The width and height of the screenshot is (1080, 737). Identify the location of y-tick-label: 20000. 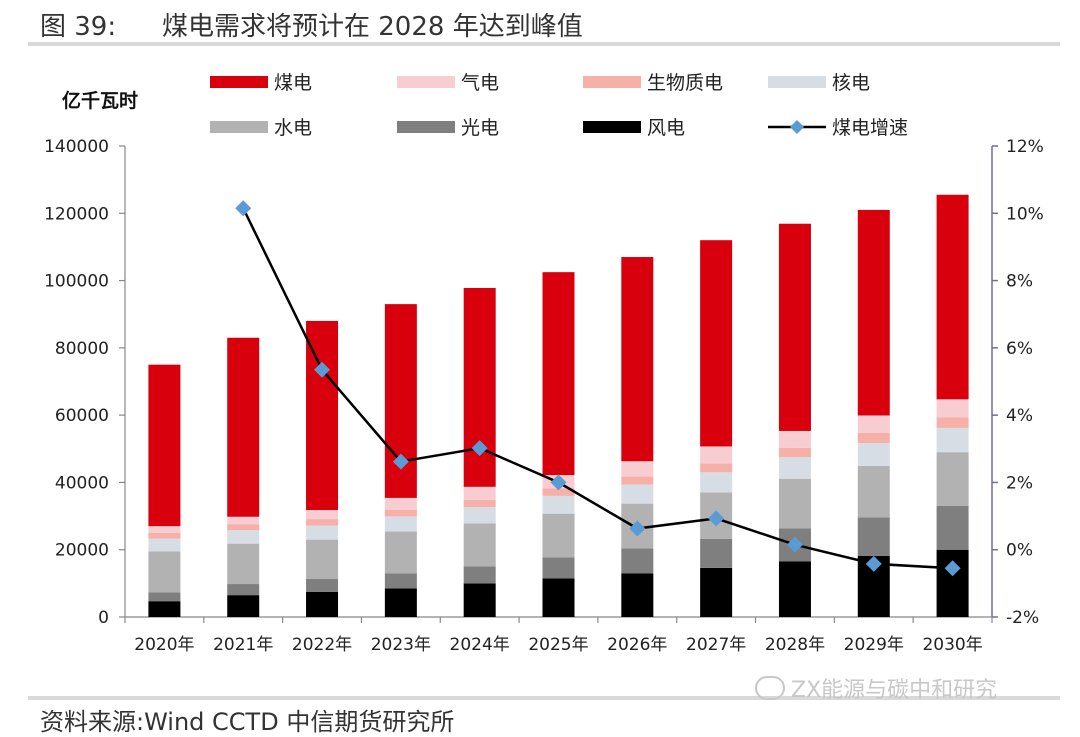
(82, 551).